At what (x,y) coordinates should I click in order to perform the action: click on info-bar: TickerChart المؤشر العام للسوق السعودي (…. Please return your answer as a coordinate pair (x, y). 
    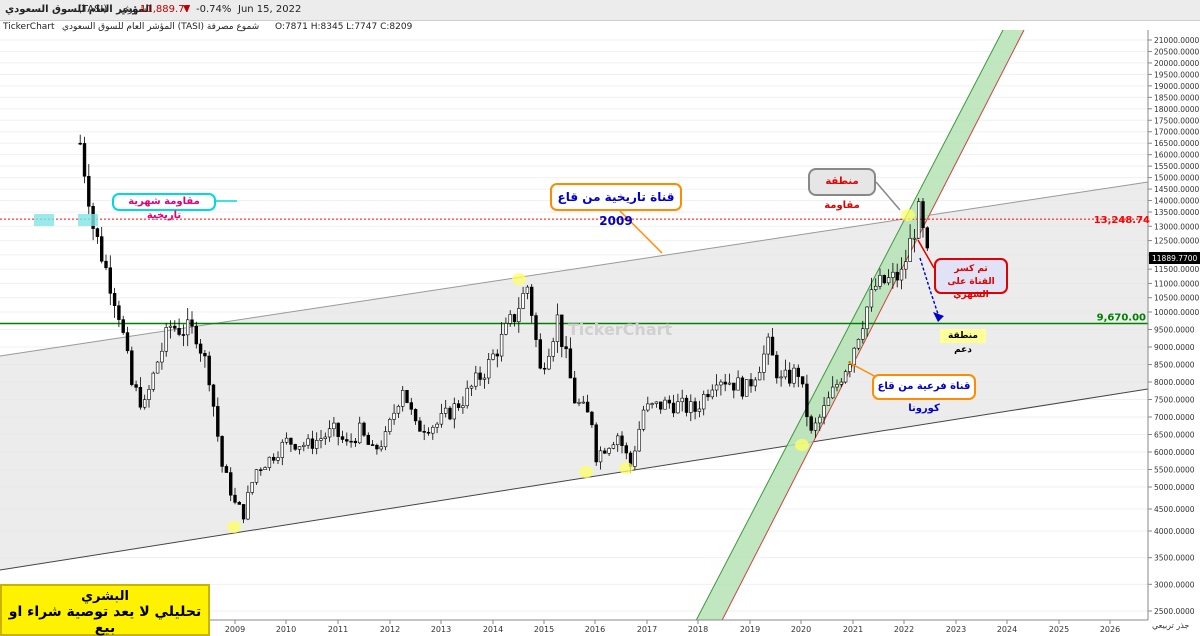
    Looking at the image, I should click on (350, 28).